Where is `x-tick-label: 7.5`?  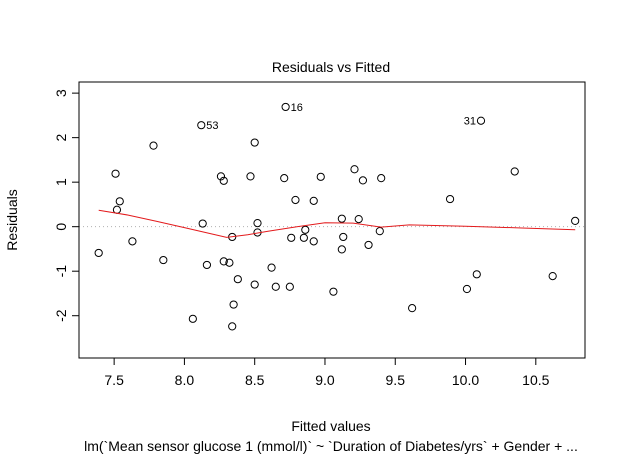
x-tick-label: 7.5 is located at coordinates (114, 380).